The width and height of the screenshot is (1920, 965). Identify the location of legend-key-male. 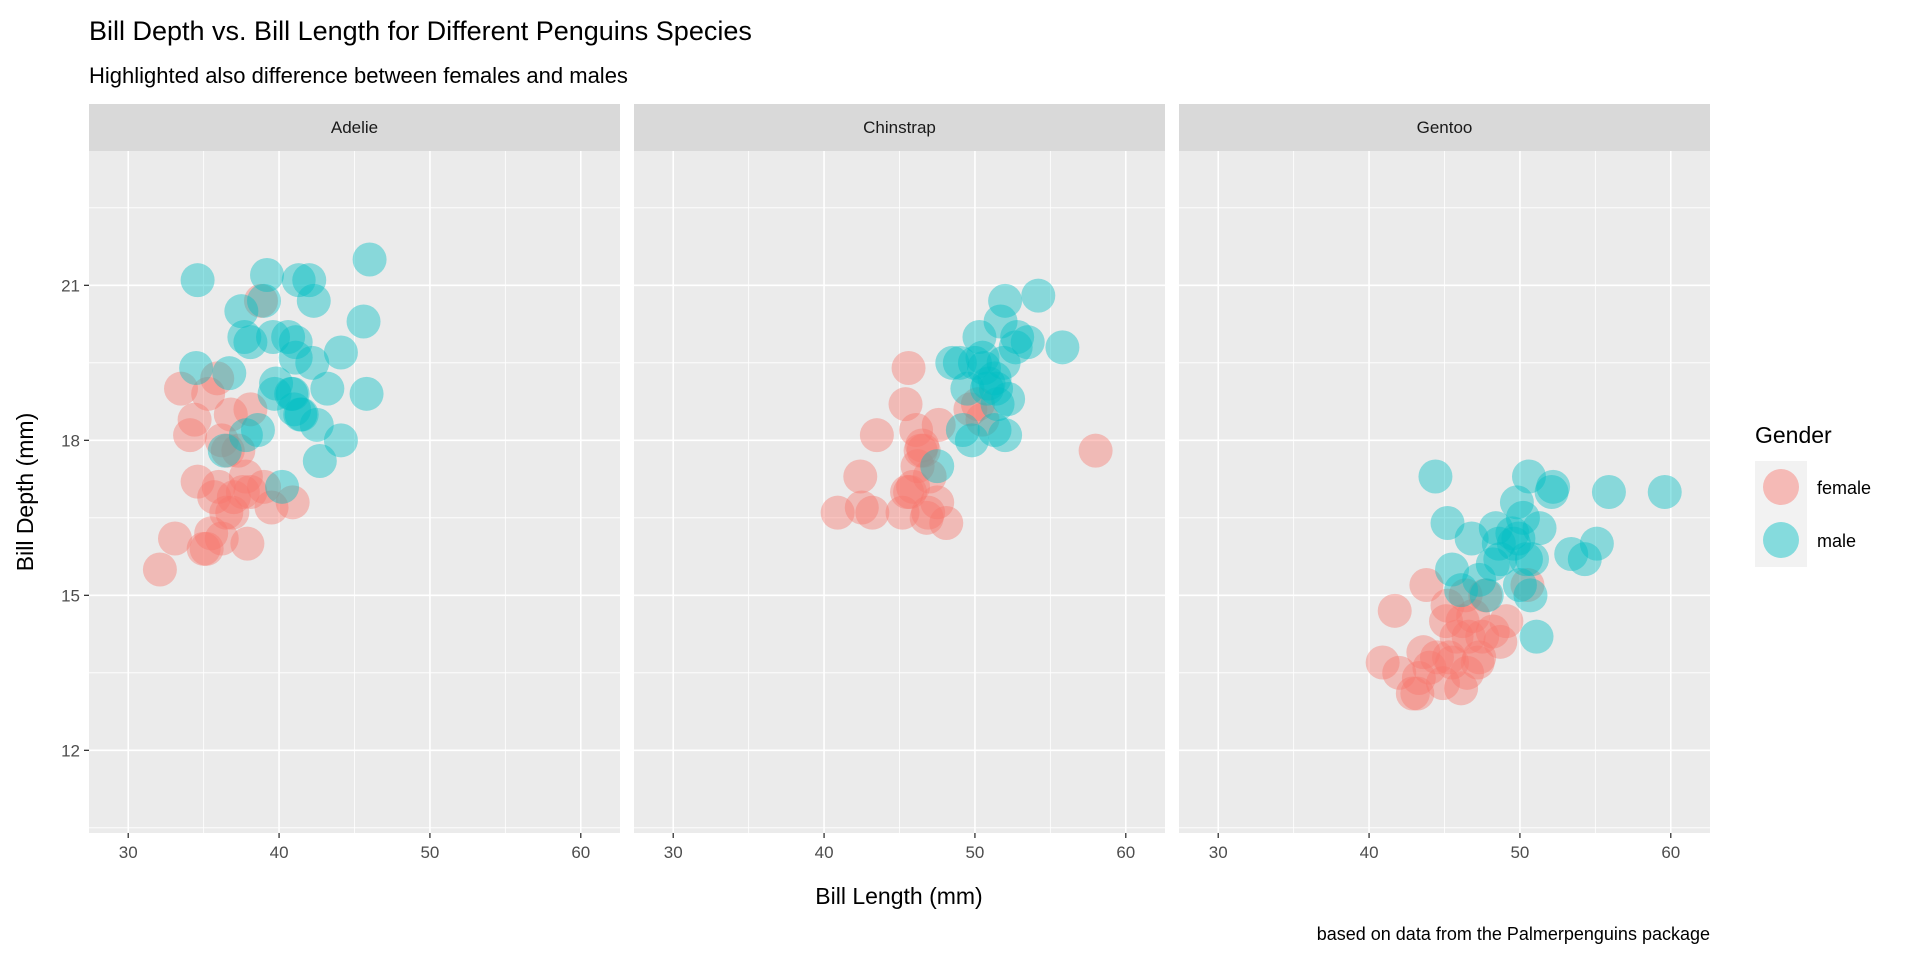
(1781, 540).